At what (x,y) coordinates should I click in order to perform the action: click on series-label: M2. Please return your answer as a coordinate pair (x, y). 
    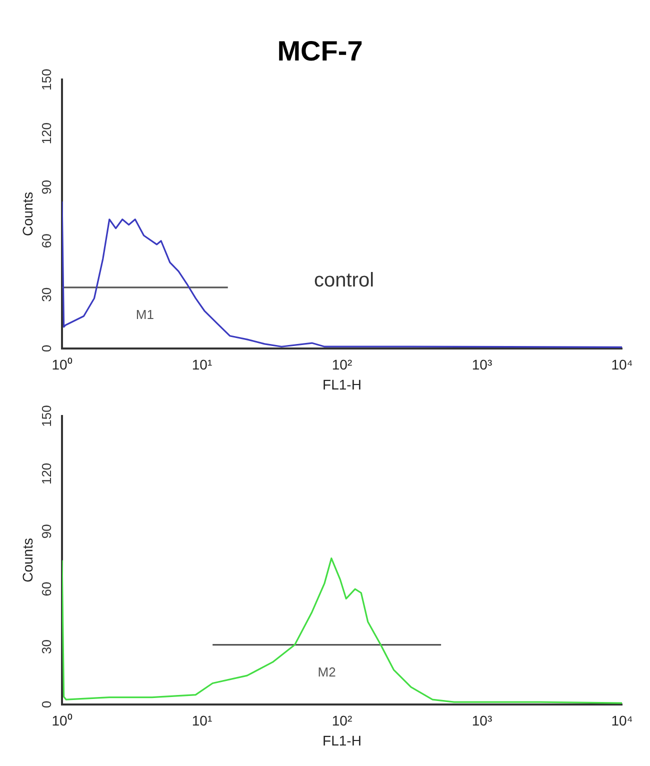
    Looking at the image, I should click on (327, 672).